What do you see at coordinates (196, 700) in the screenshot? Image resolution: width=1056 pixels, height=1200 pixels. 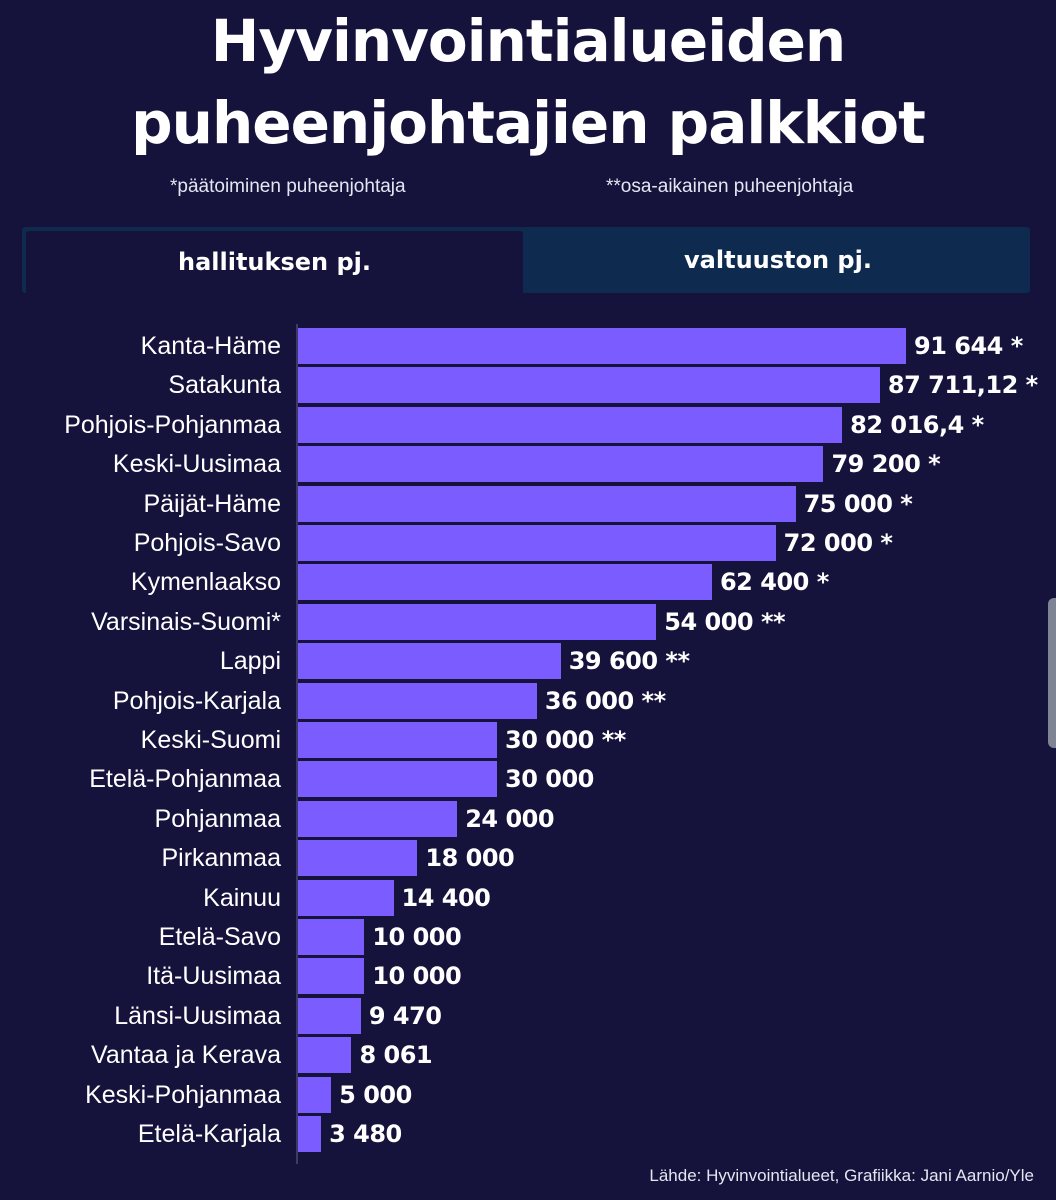 I see `category-label: Pohjois-Karjala` at bounding box center [196, 700].